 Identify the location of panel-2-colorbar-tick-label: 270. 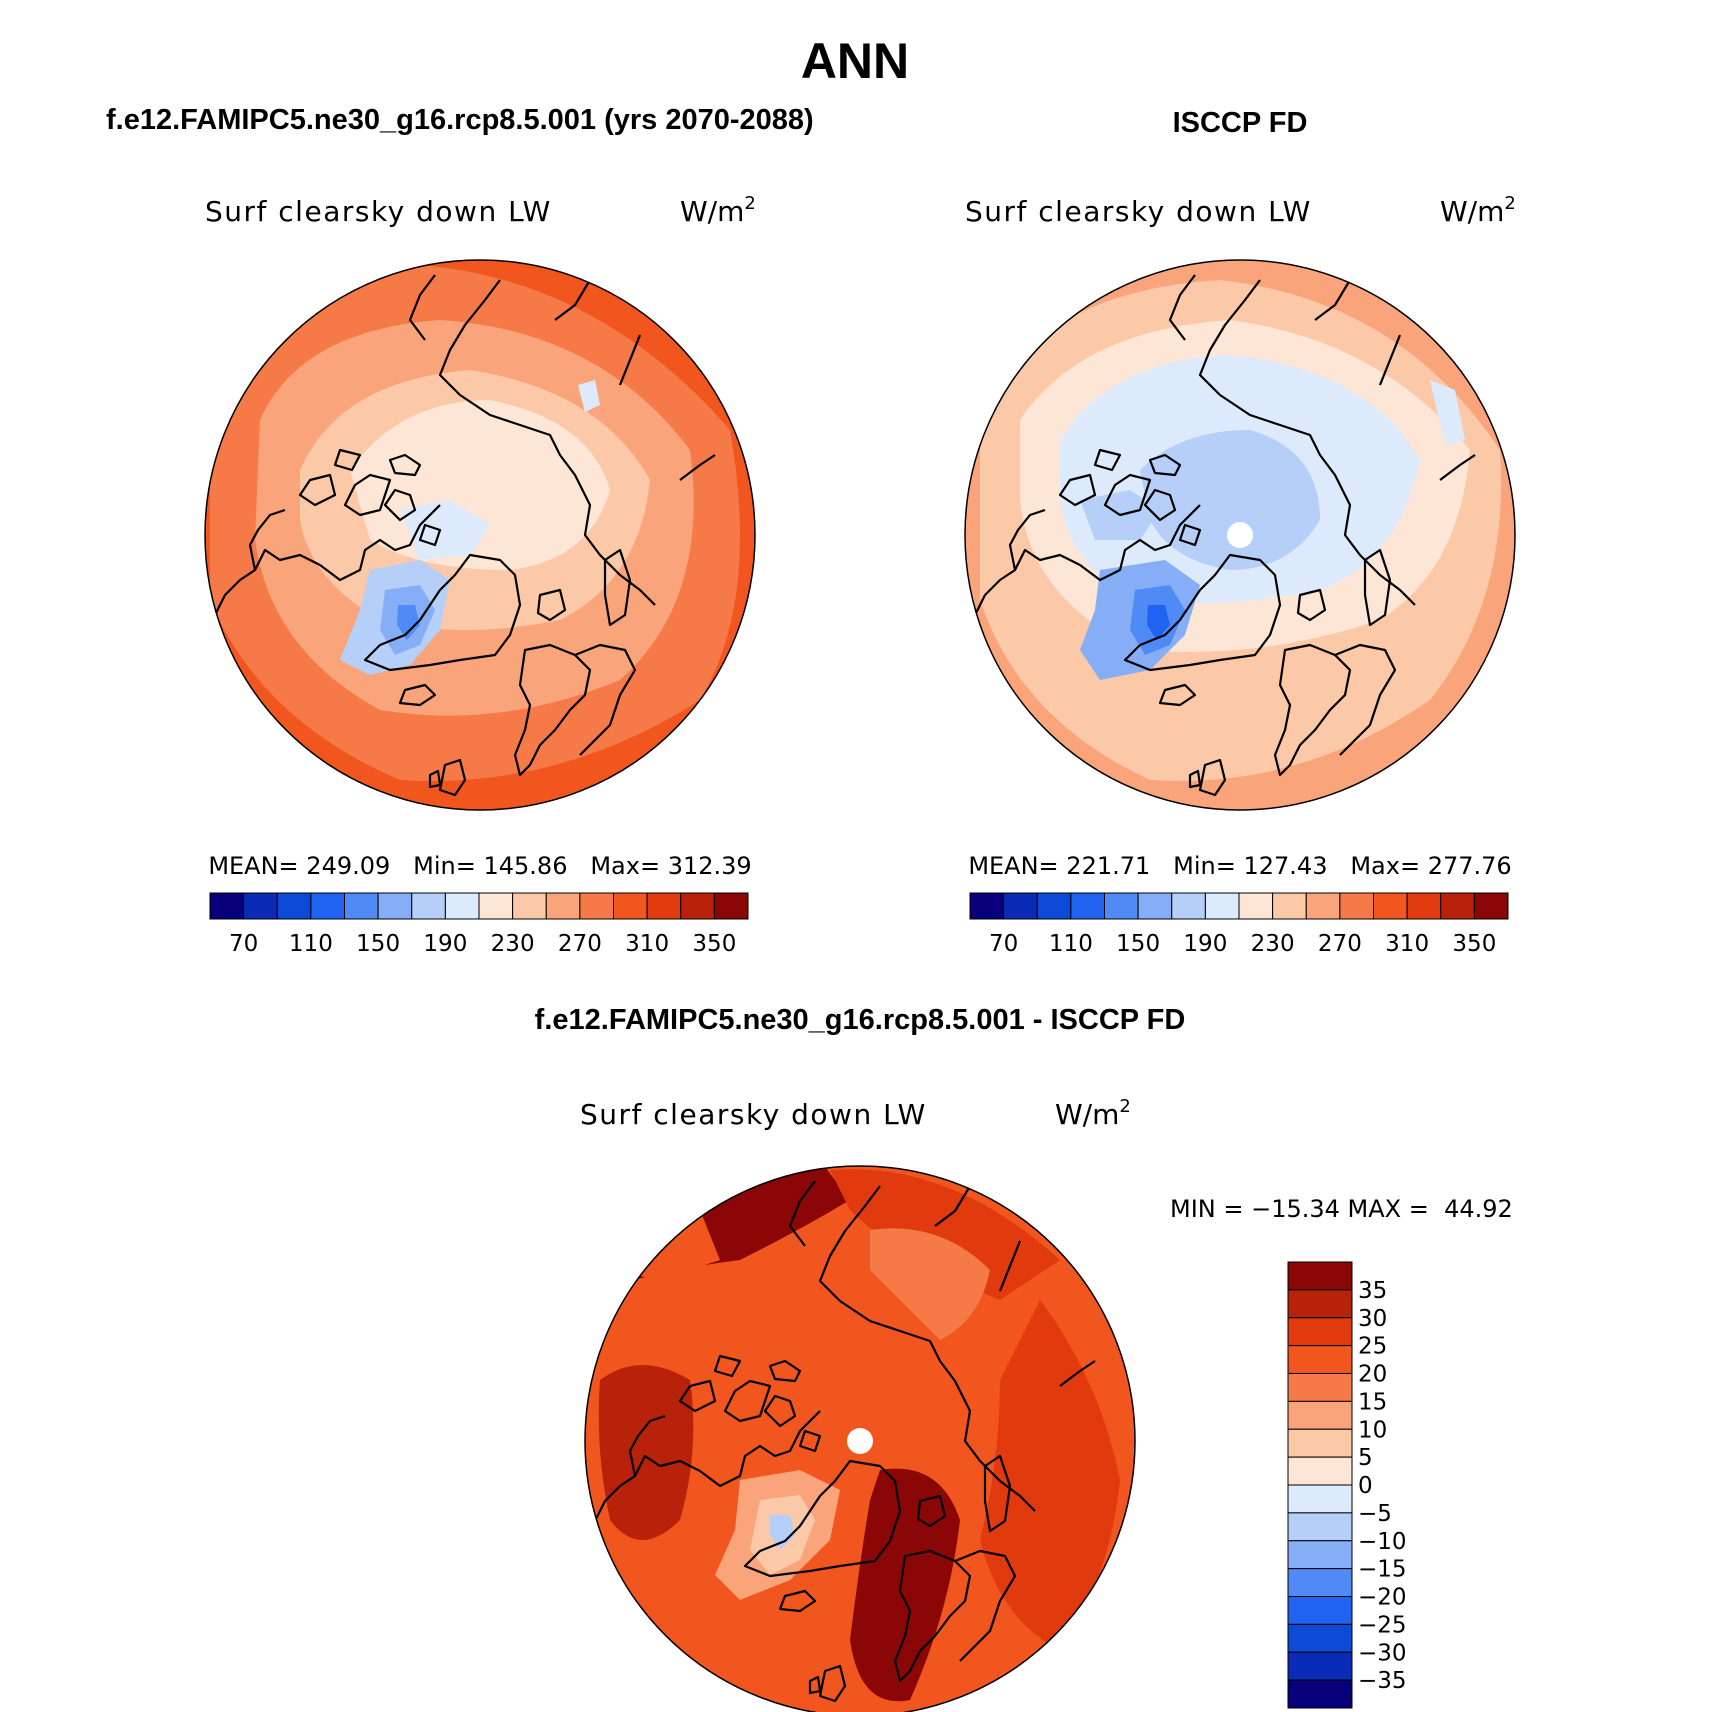
(1340, 944).